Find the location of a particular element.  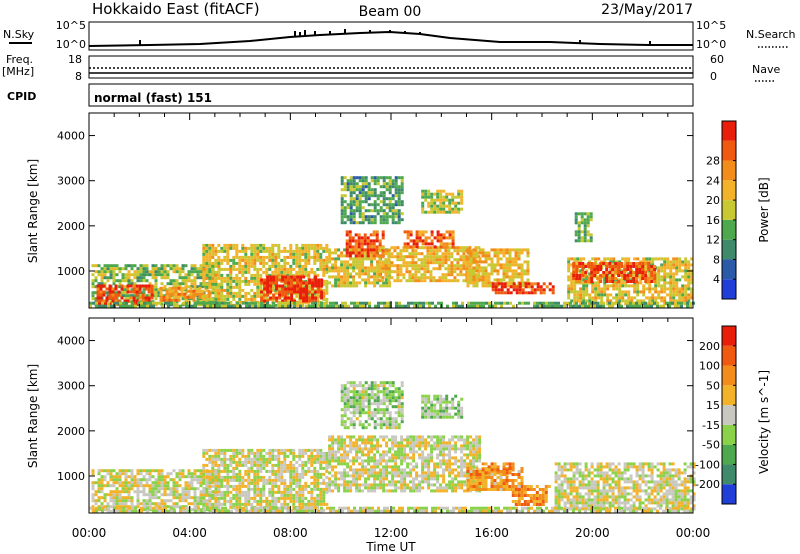

velocity-ytick-label: 3000 is located at coordinates (71, 386).